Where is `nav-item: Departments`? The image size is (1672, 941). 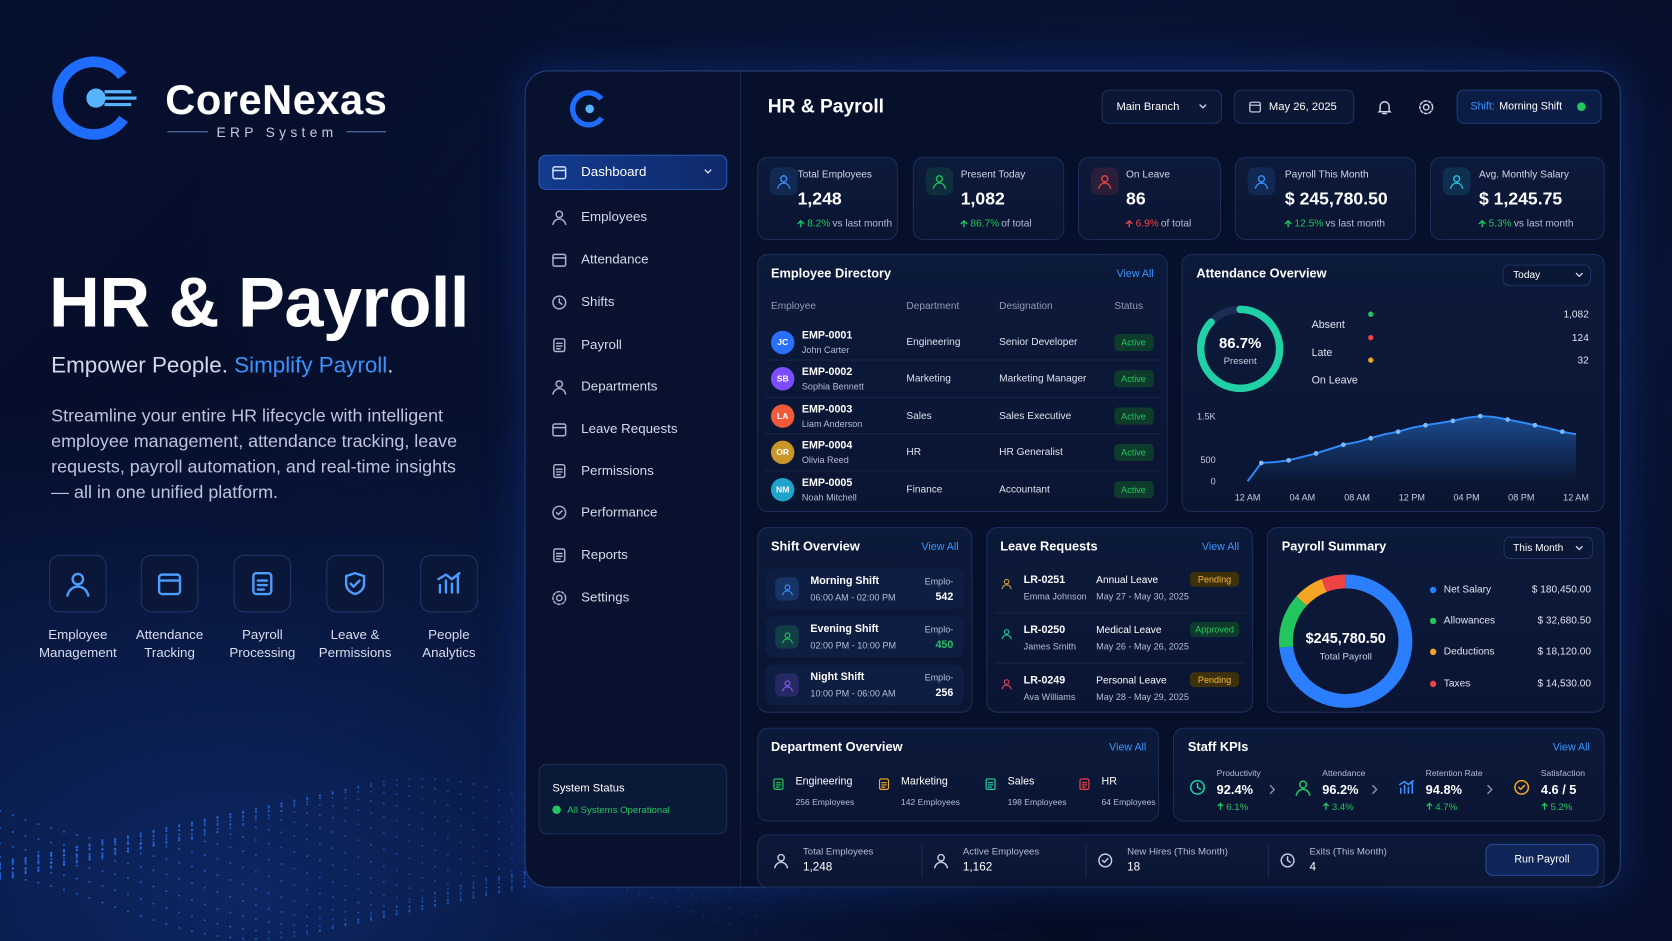 nav-item: Departments is located at coordinates (619, 386).